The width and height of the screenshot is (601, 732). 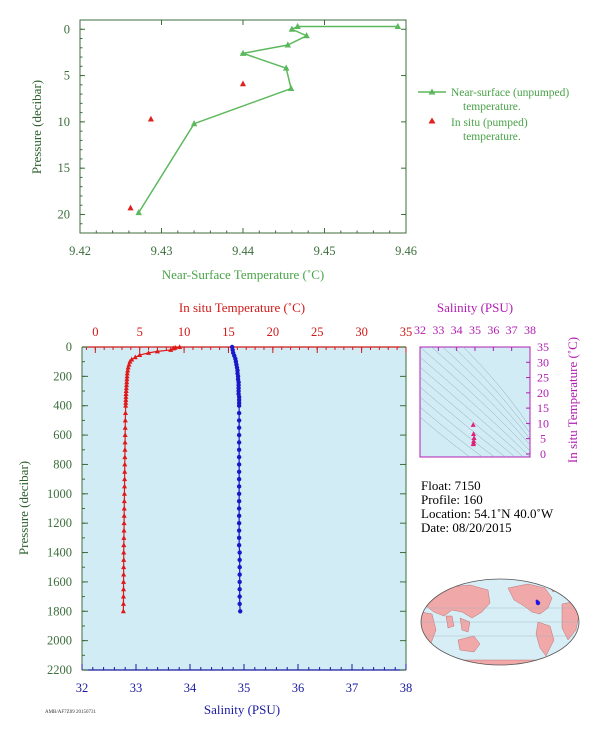 What do you see at coordinates (475, 307) in the screenshot?
I see `ts-salinity-label: Salinity (PSU)` at bounding box center [475, 307].